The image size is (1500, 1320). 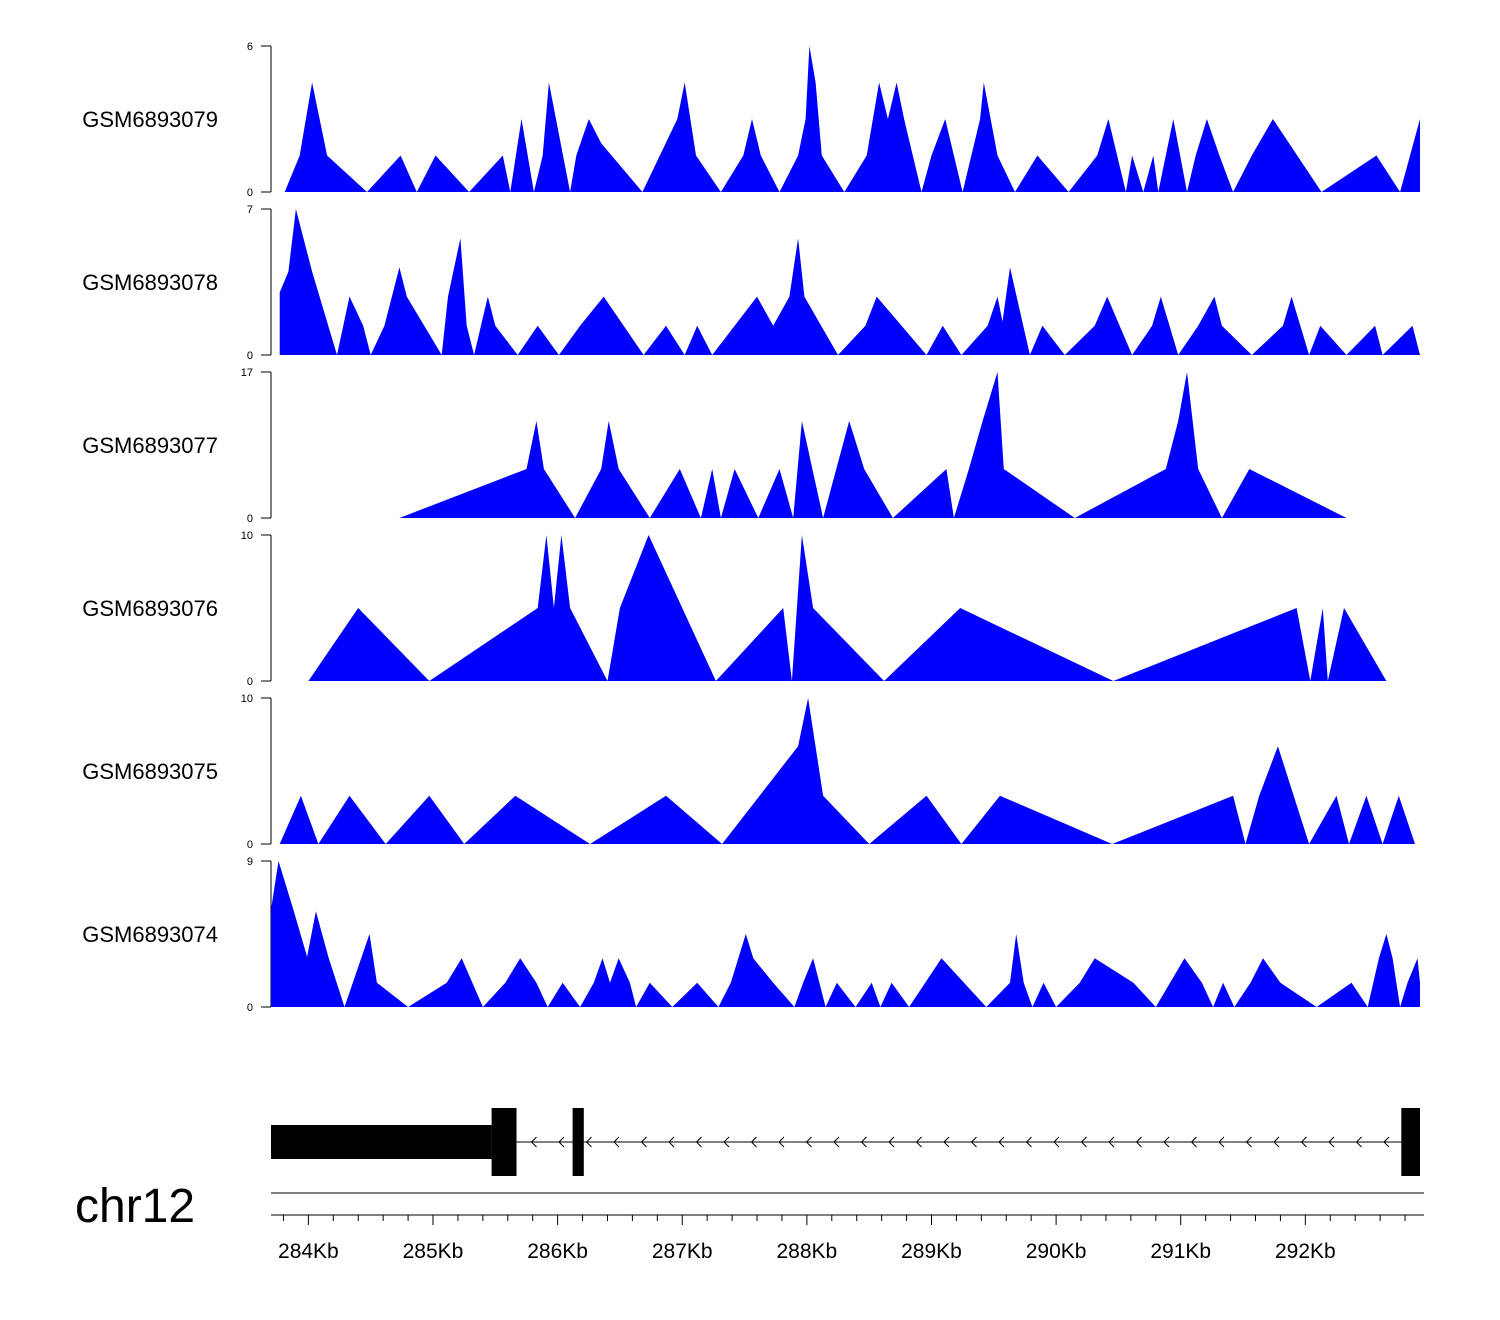 What do you see at coordinates (150, 608) in the screenshot?
I see `track-label: GSM6893076` at bounding box center [150, 608].